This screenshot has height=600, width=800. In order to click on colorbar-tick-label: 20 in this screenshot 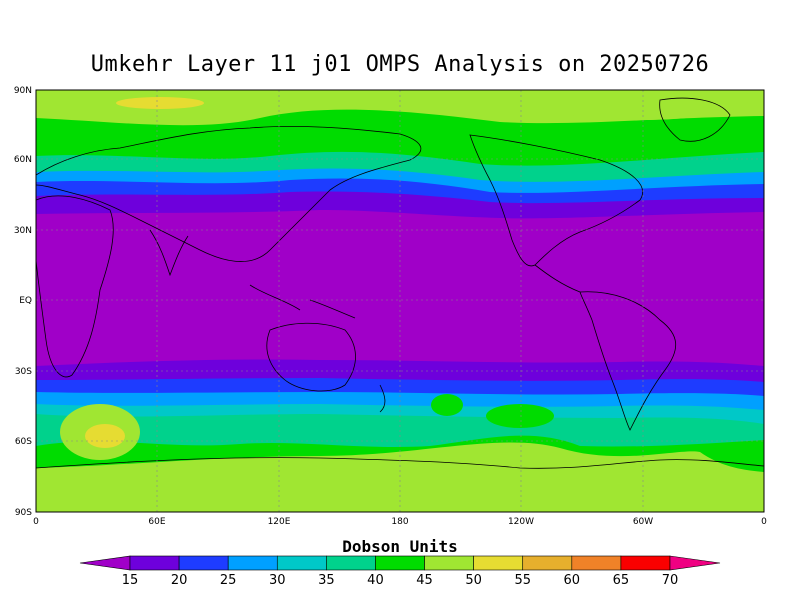, I will do `click(179, 580)`.